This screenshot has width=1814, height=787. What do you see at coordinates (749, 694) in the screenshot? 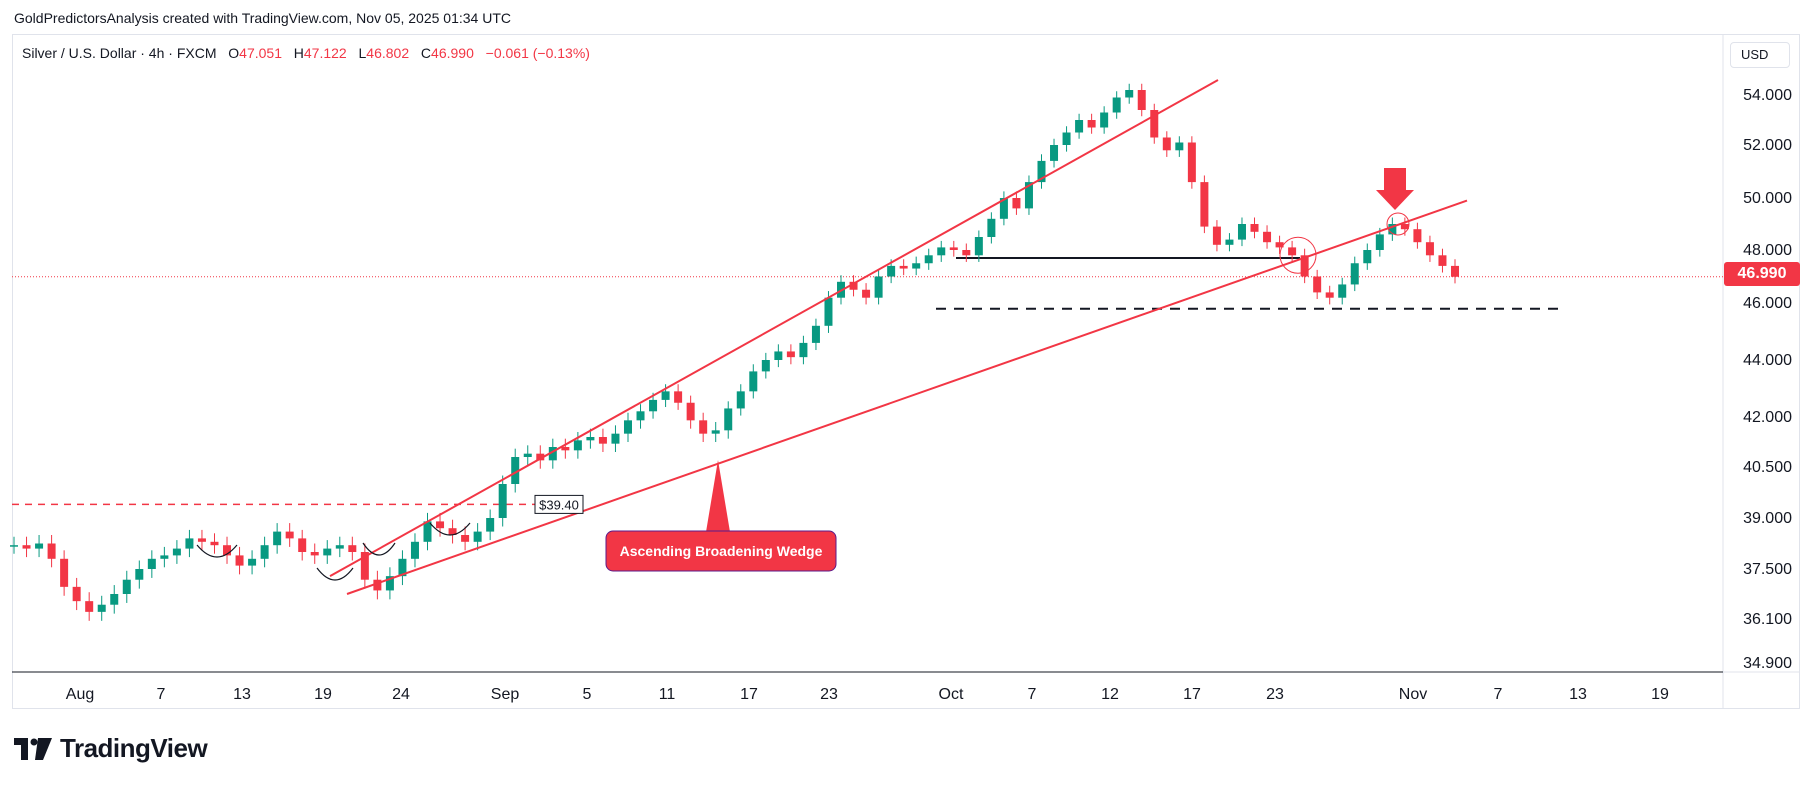
I see `time-axis-tick-8: 17` at bounding box center [749, 694].